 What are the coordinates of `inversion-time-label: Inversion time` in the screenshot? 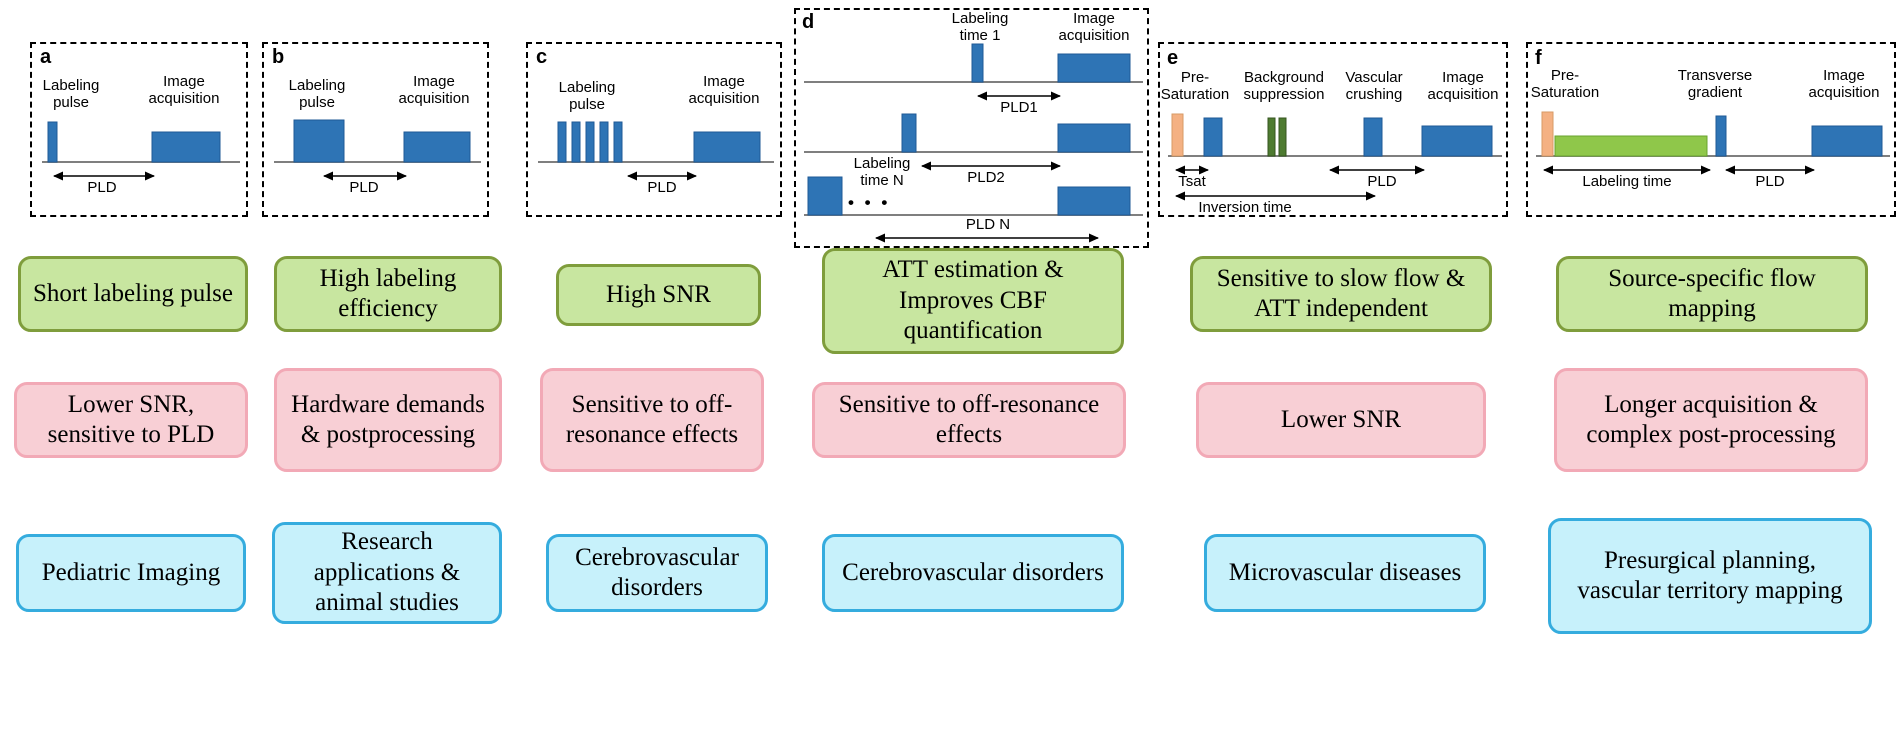 It's located at (1245, 207).